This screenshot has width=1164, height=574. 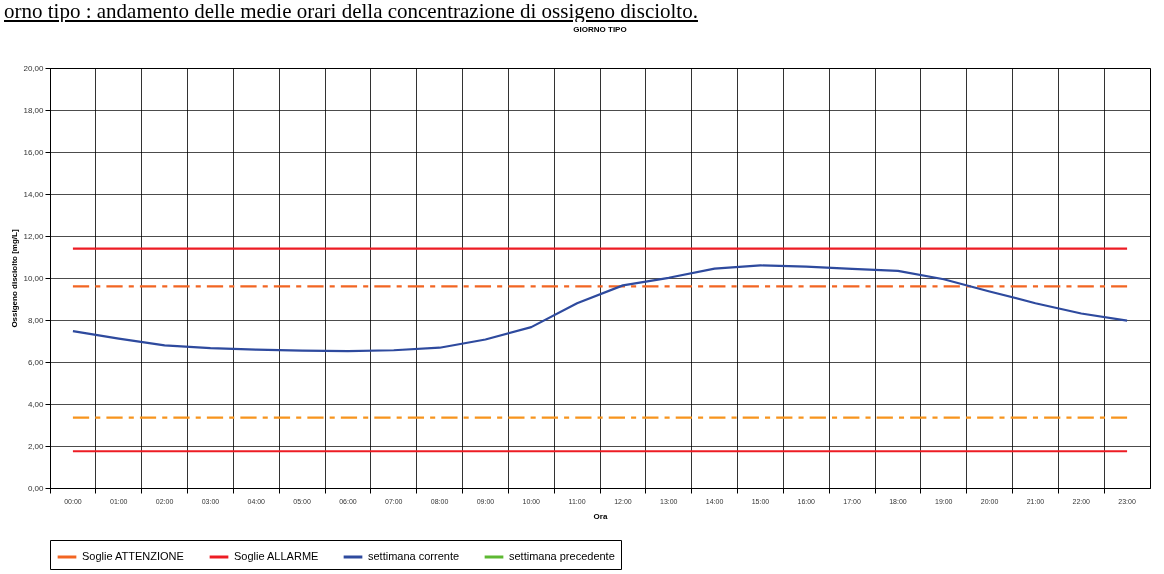 What do you see at coordinates (351, 11) in the screenshot?
I see `text: orno tipo : andamento delle medie orari della concentrazione di ossigeno disciolto.` at bounding box center [351, 11].